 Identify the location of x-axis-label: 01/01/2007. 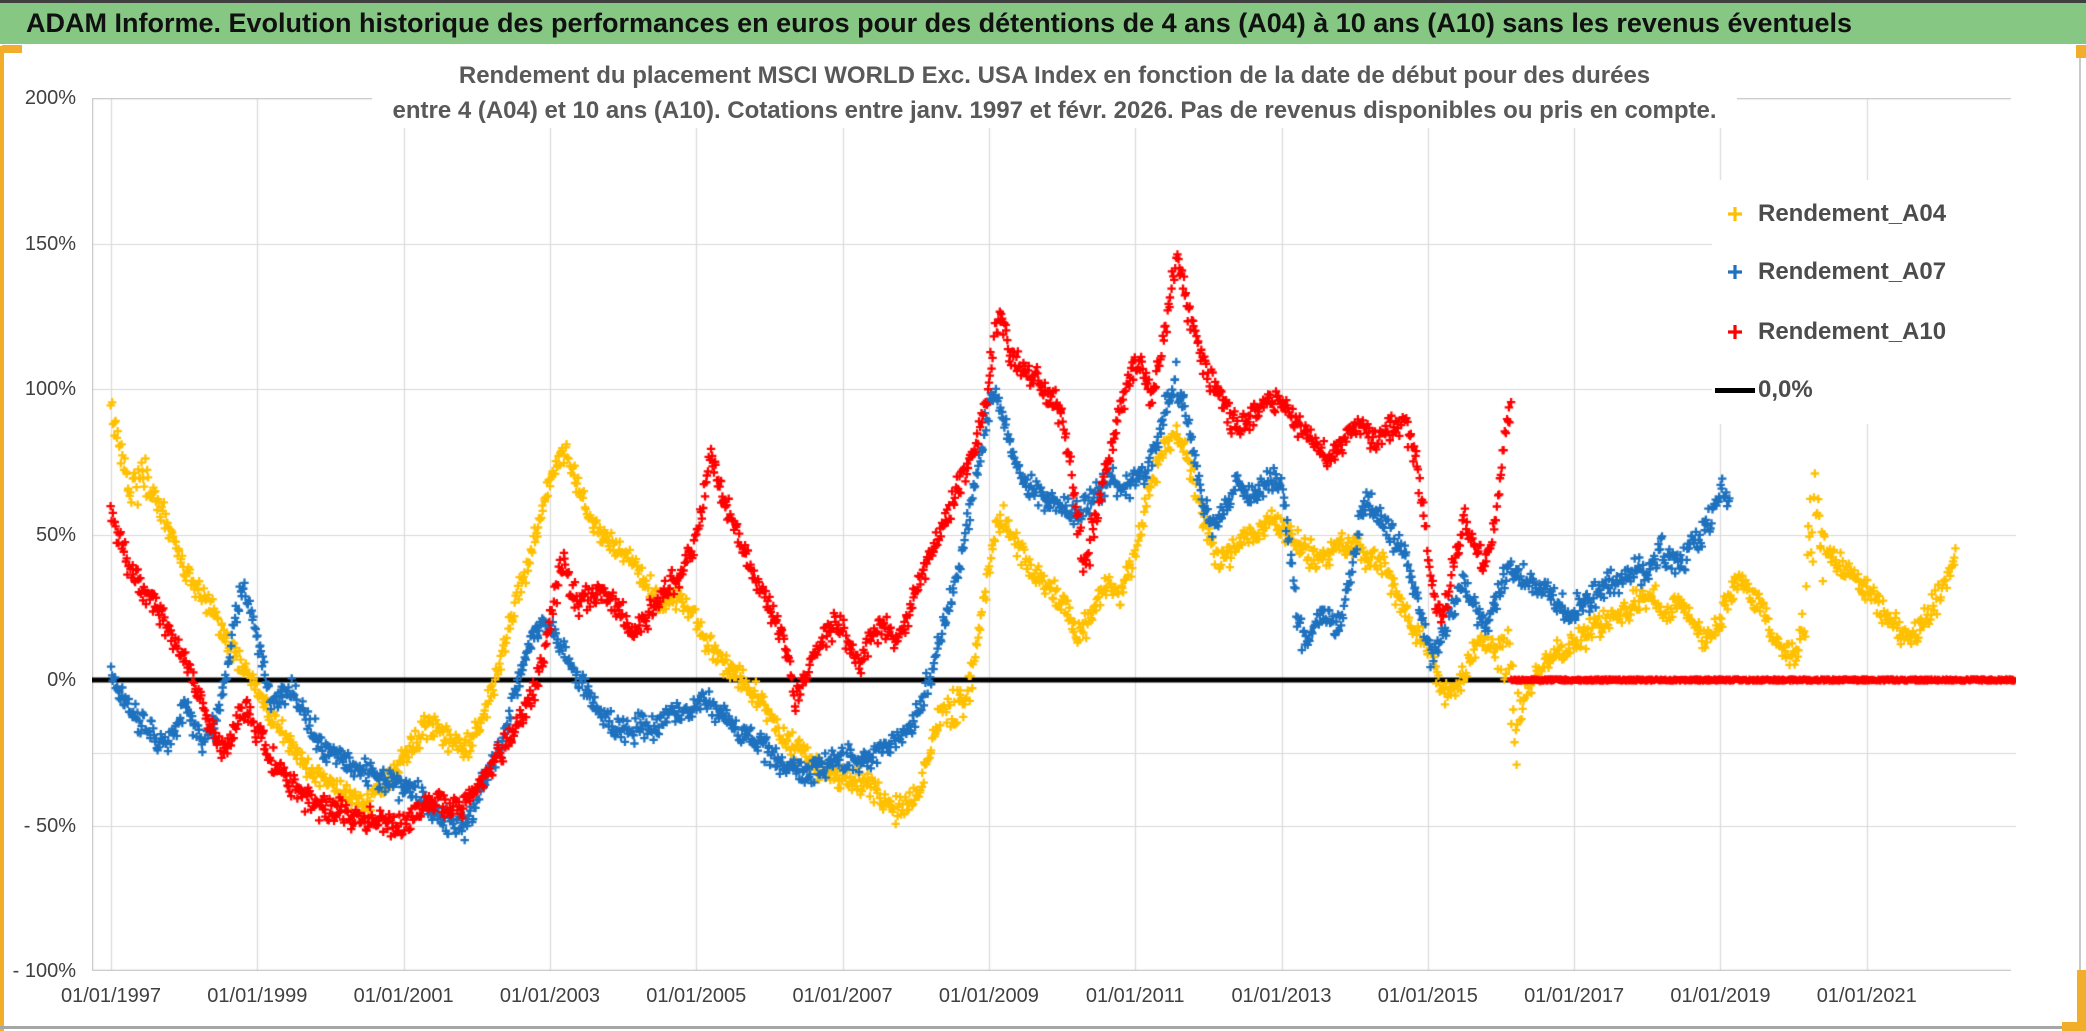
(842, 996).